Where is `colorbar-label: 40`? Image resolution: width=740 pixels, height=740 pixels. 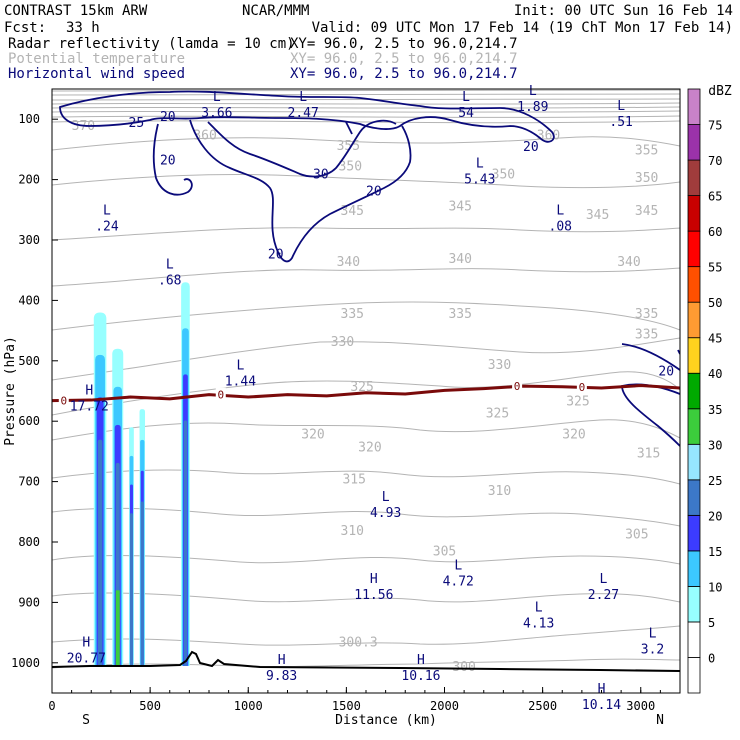
colorbar-label: 40 is located at coordinates (715, 374).